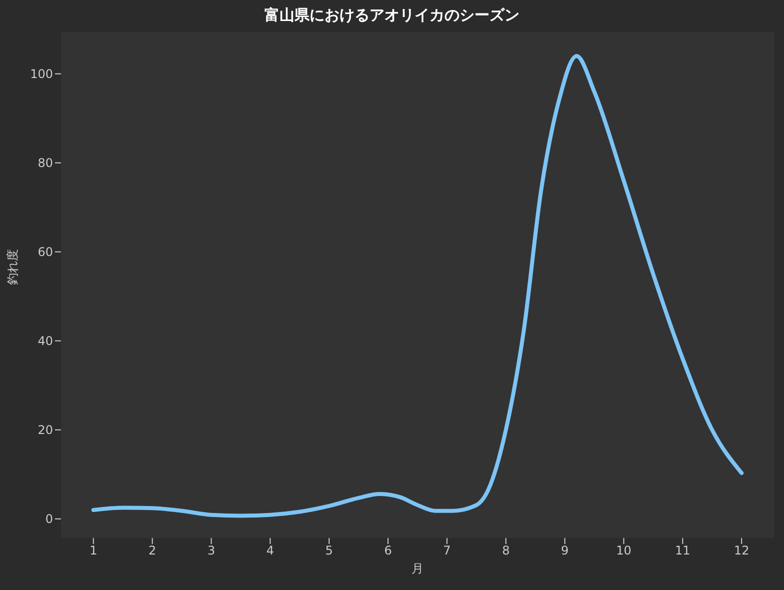 The image size is (784, 590). I want to click on x-tick-label: 5, so click(329, 551).